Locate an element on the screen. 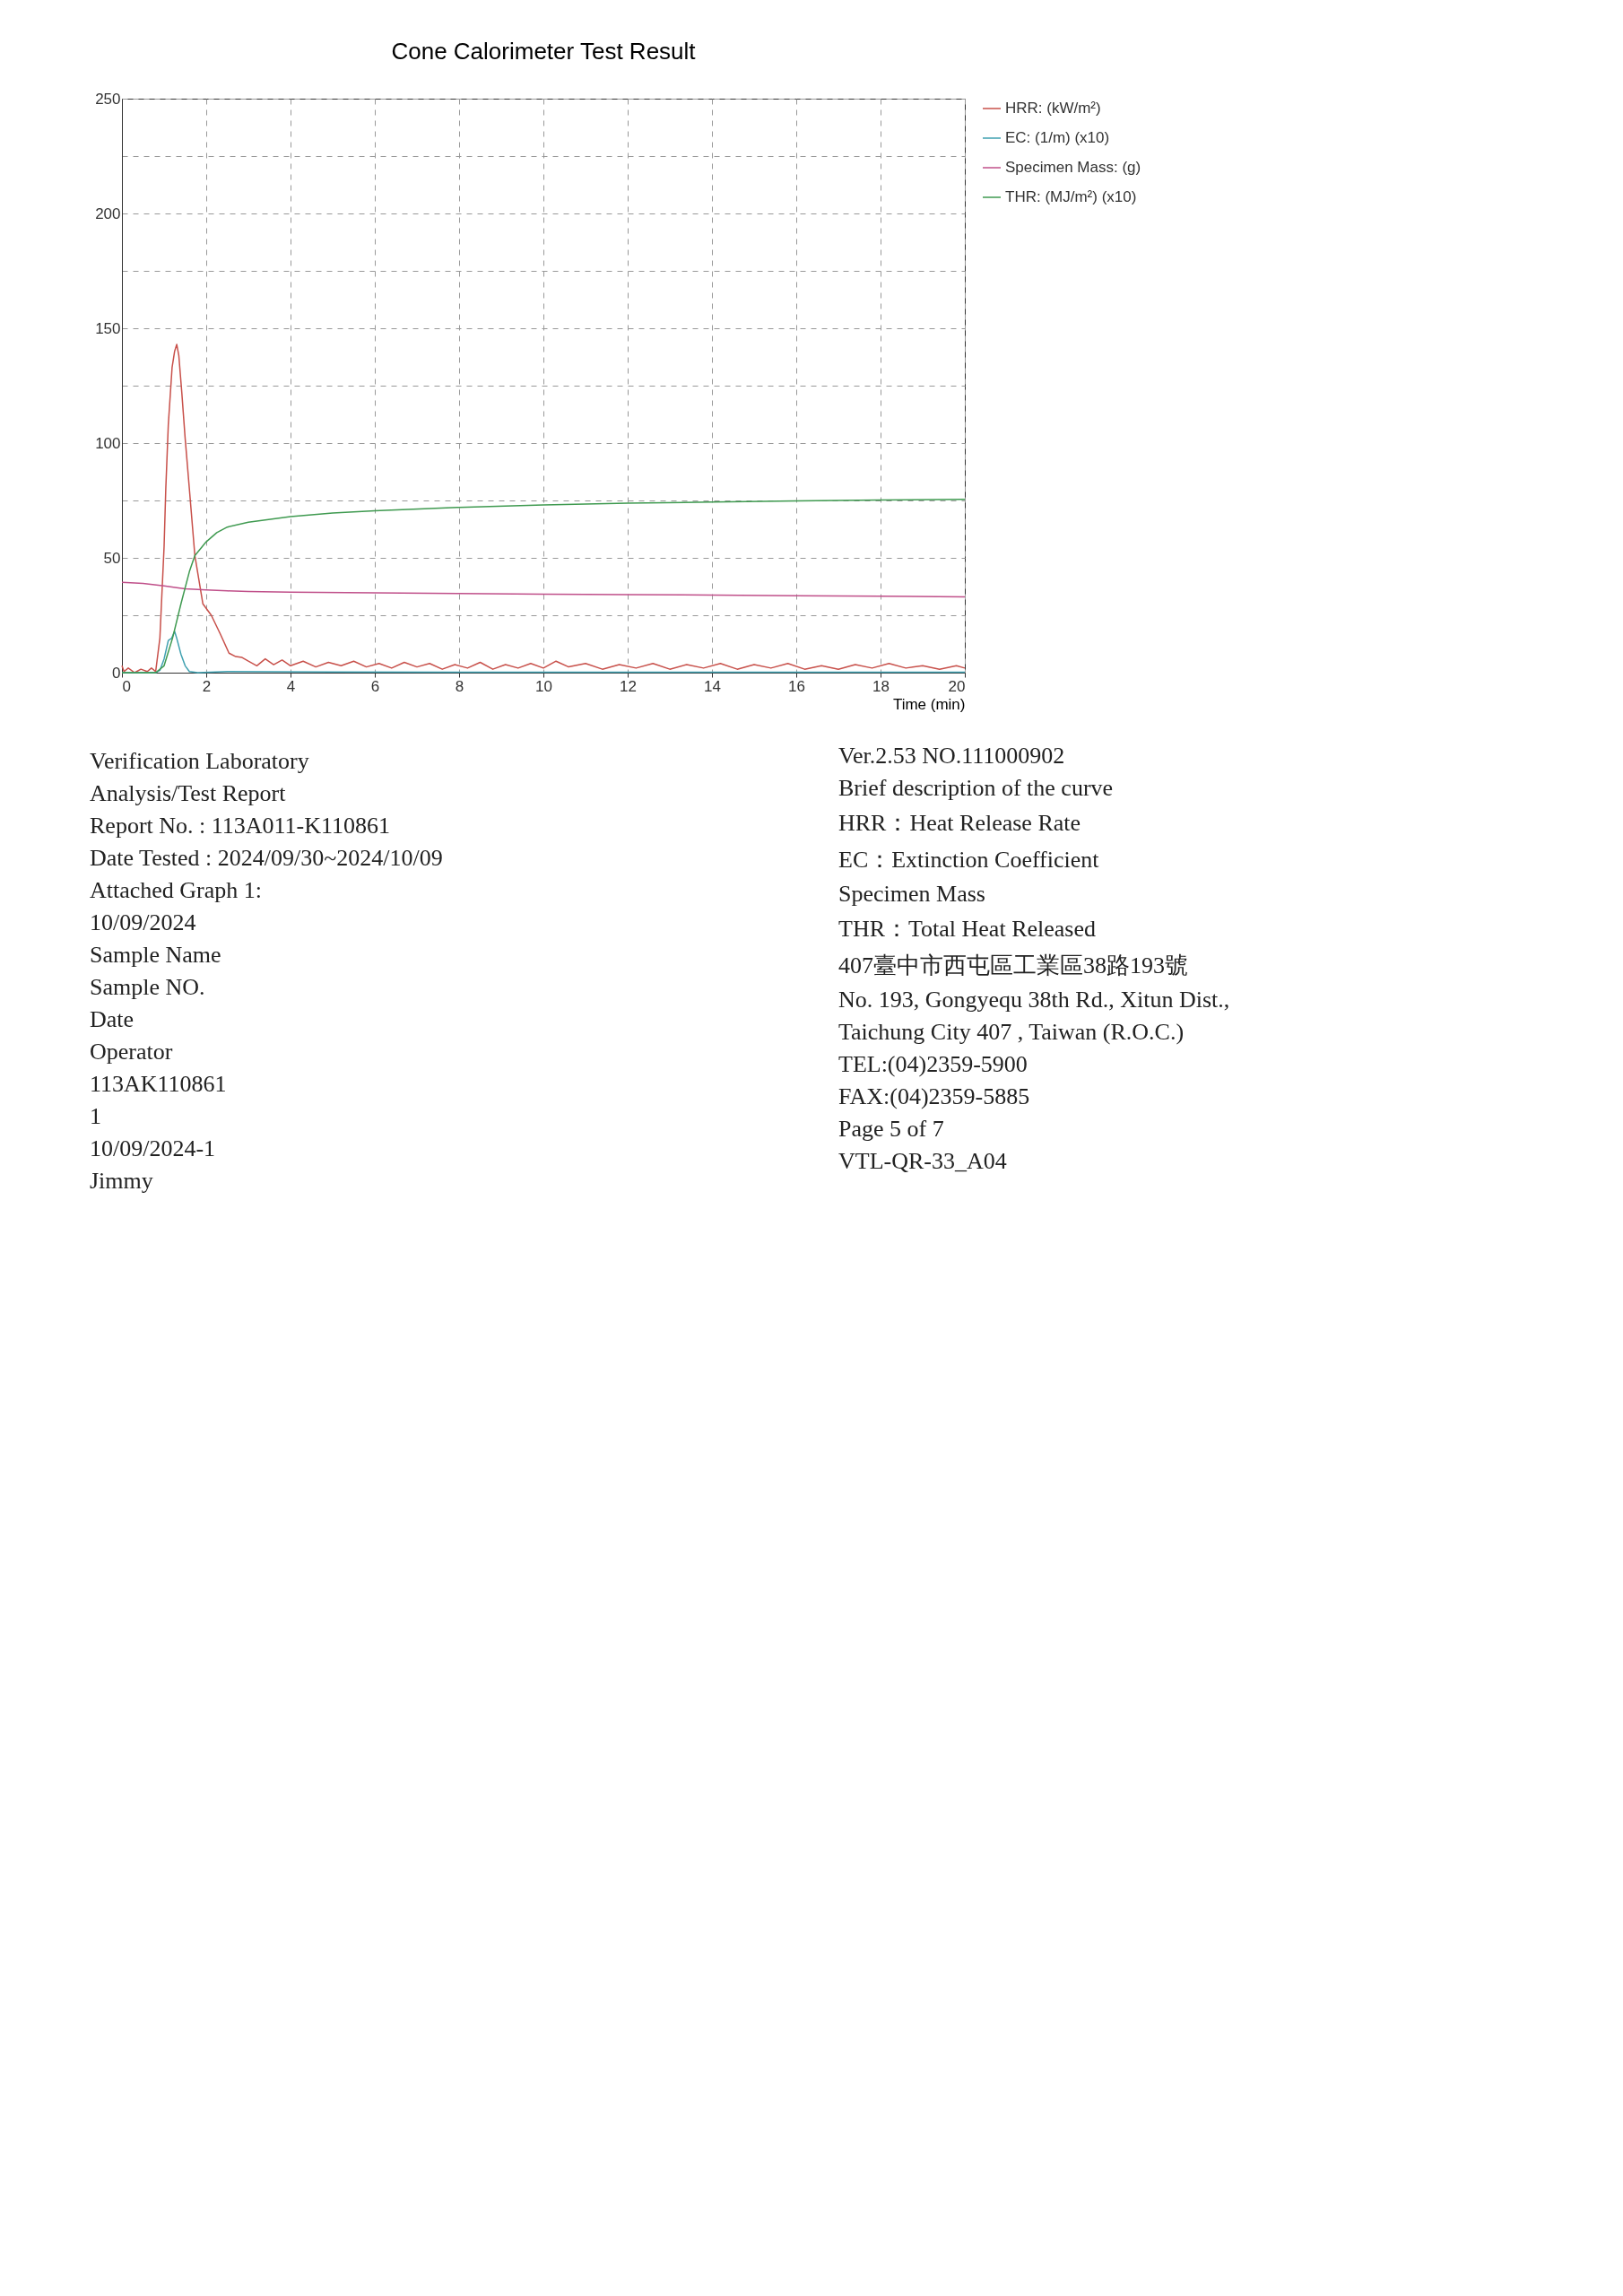 This screenshot has height=2296, width=1623. text: 10/09/2024 is located at coordinates (143, 922).